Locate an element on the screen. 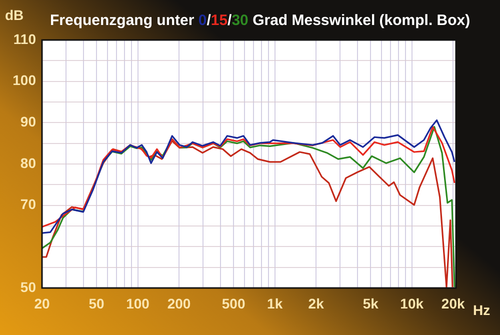 This screenshot has height=335, width=500. x-tick-label: 1k is located at coordinates (275, 303).